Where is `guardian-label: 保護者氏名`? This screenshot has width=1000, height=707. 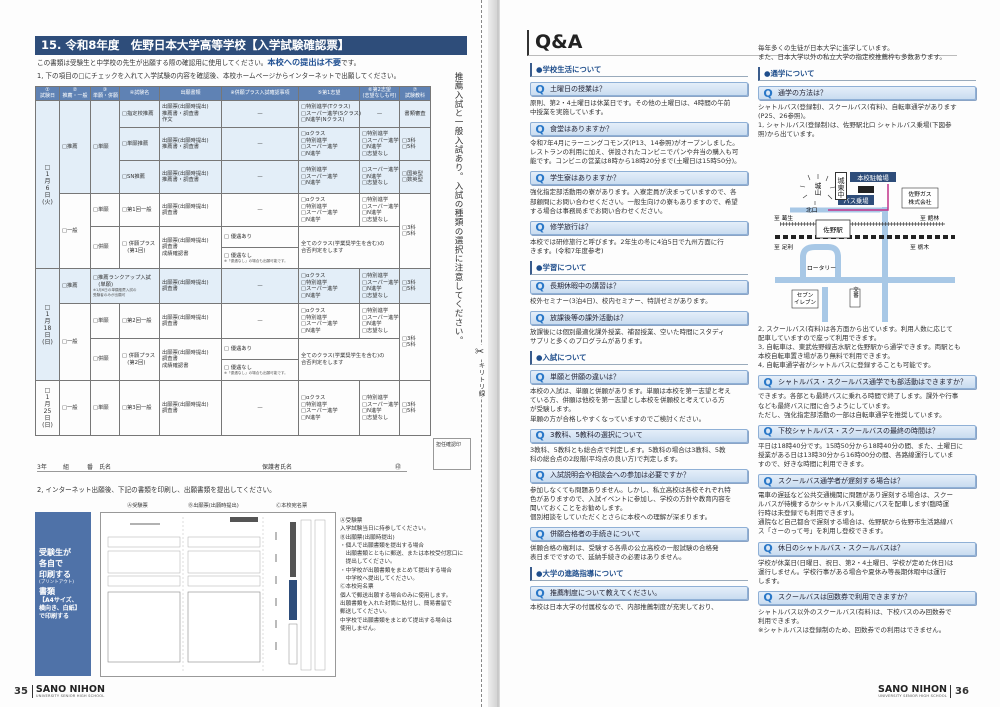
guardian-label: 保護者氏名 is located at coordinates (277, 467).